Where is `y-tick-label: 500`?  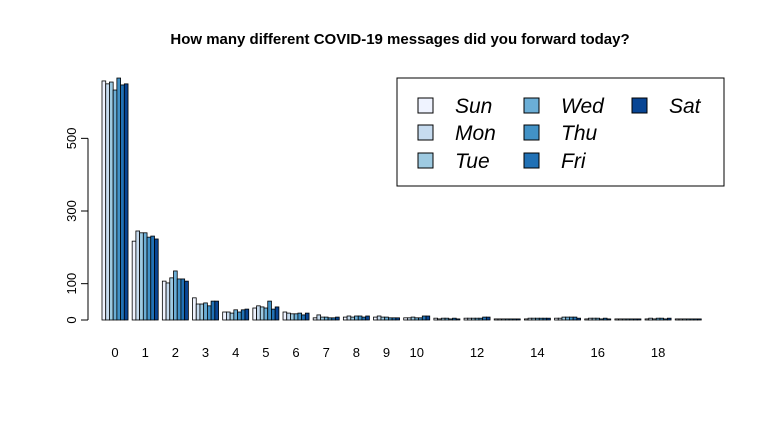
y-tick-label: 500 is located at coordinates (71, 138).